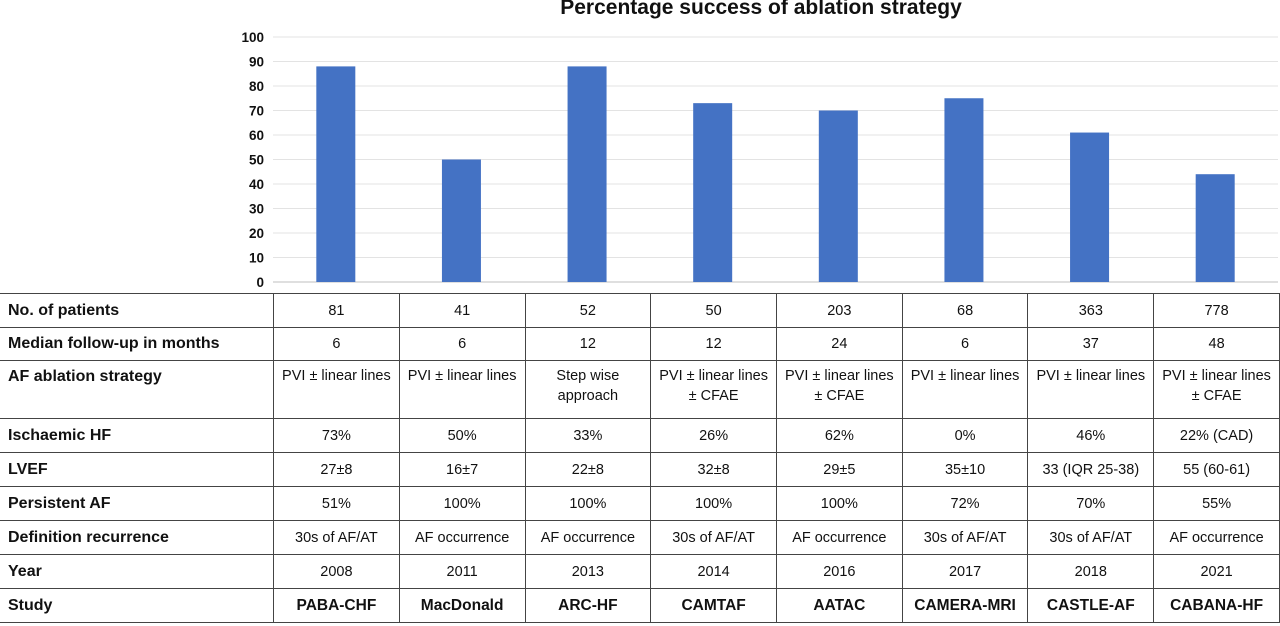 Image resolution: width=1280 pixels, height=626 pixels. I want to click on table-cell: 48, so click(1216, 344).